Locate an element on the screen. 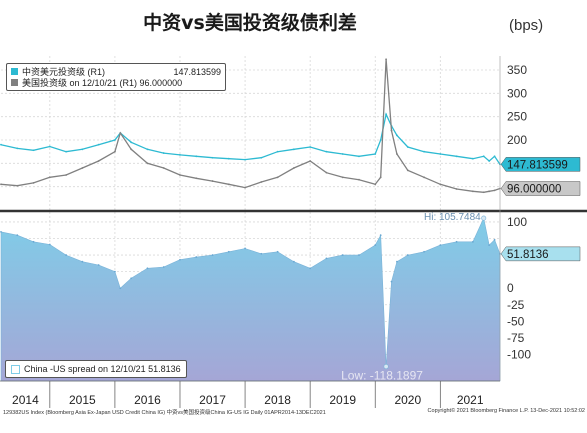 The width and height of the screenshot is (587, 433). x-tick-label: 2019 is located at coordinates (342, 400).